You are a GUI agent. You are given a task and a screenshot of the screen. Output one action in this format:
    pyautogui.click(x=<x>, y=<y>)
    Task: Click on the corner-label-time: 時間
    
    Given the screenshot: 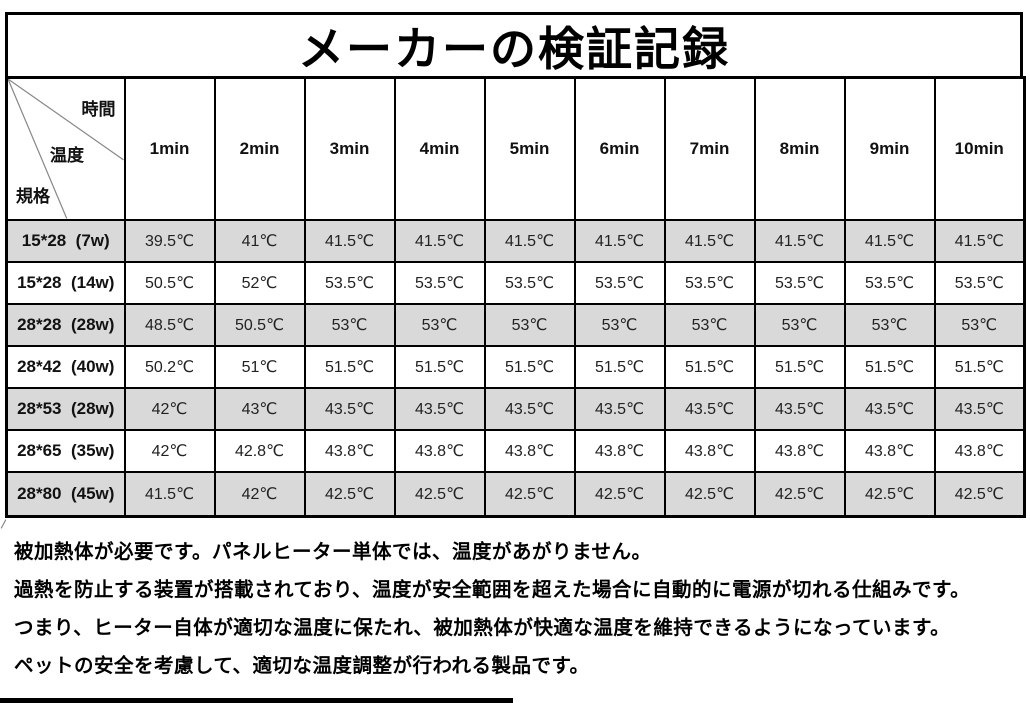 What is the action you would take?
    pyautogui.click(x=98, y=109)
    